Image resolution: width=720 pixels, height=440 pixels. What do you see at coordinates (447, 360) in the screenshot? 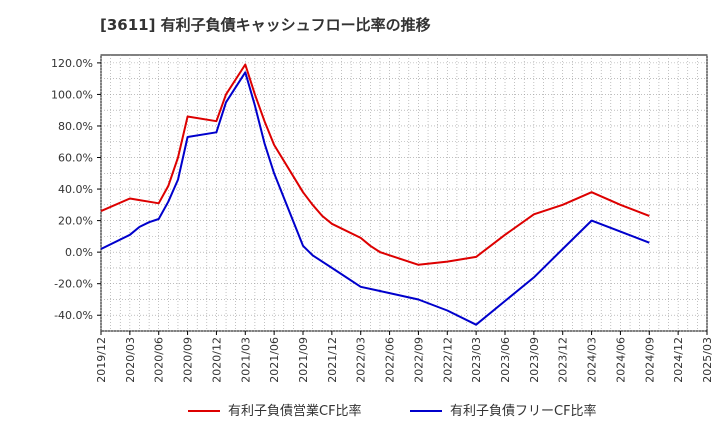
I see `x-tick-label: 2022/12` at bounding box center [447, 360].